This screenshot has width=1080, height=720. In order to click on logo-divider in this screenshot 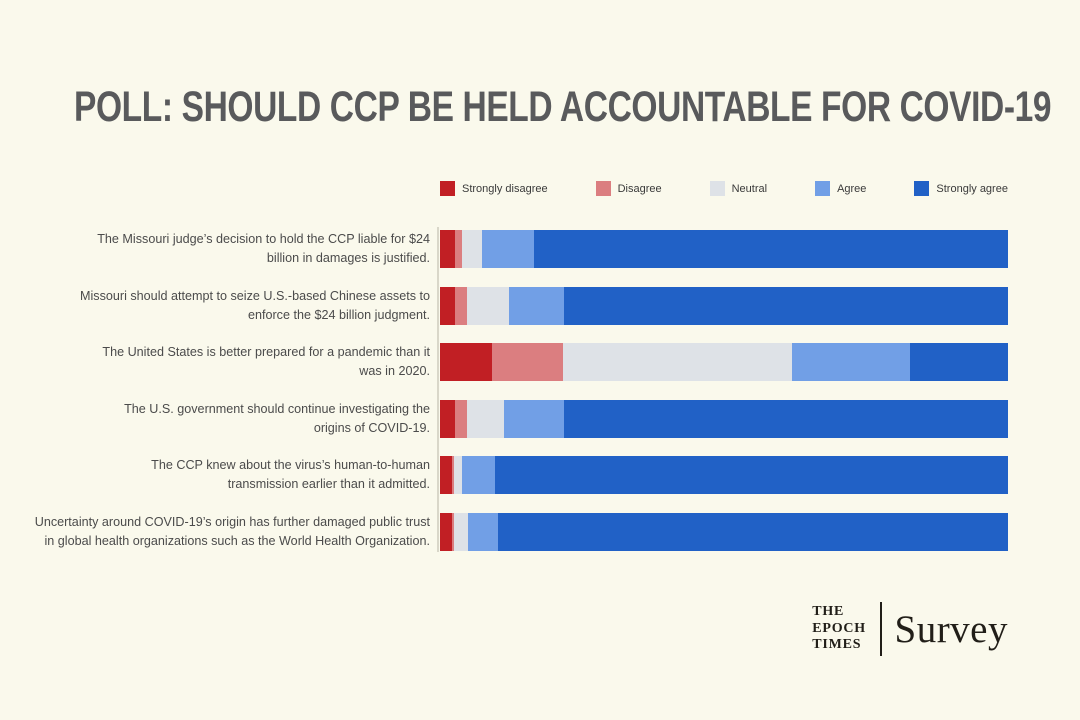, I will do `click(881, 629)`.